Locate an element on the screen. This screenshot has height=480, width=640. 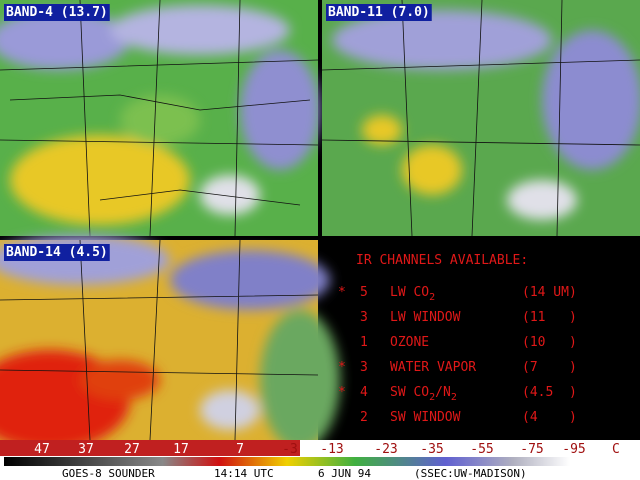
scale-label: 37 is located at coordinates (86, 449).